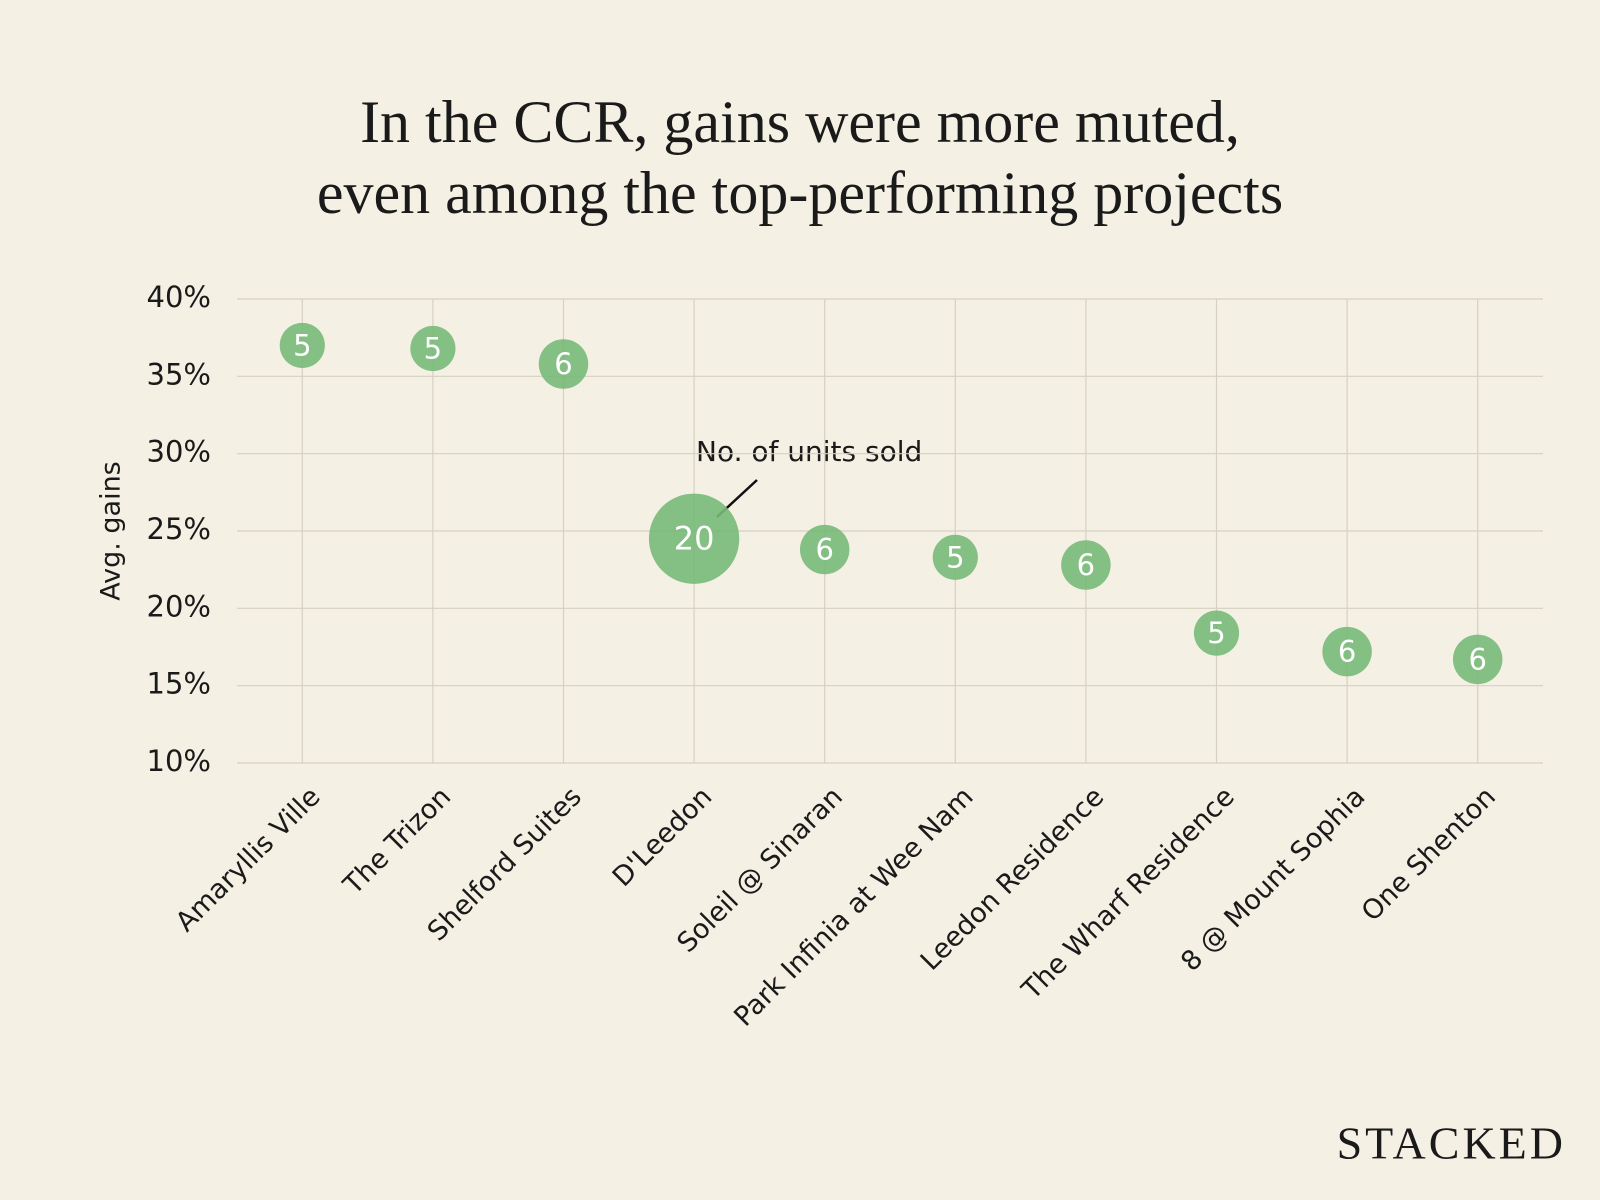 The height and width of the screenshot is (1200, 1600). Describe the element at coordinates (179, 761) in the screenshot. I see `y-tick-label: 10%` at that location.